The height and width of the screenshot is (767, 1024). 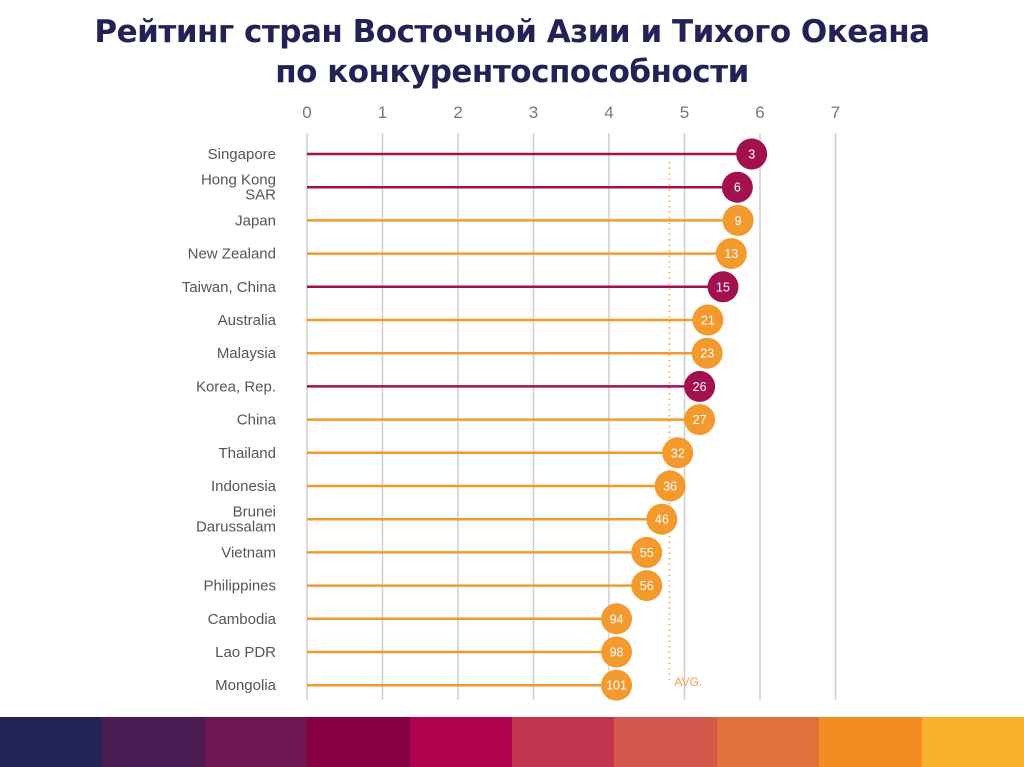 I want to click on rank-label: 94, so click(x=617, y=619).